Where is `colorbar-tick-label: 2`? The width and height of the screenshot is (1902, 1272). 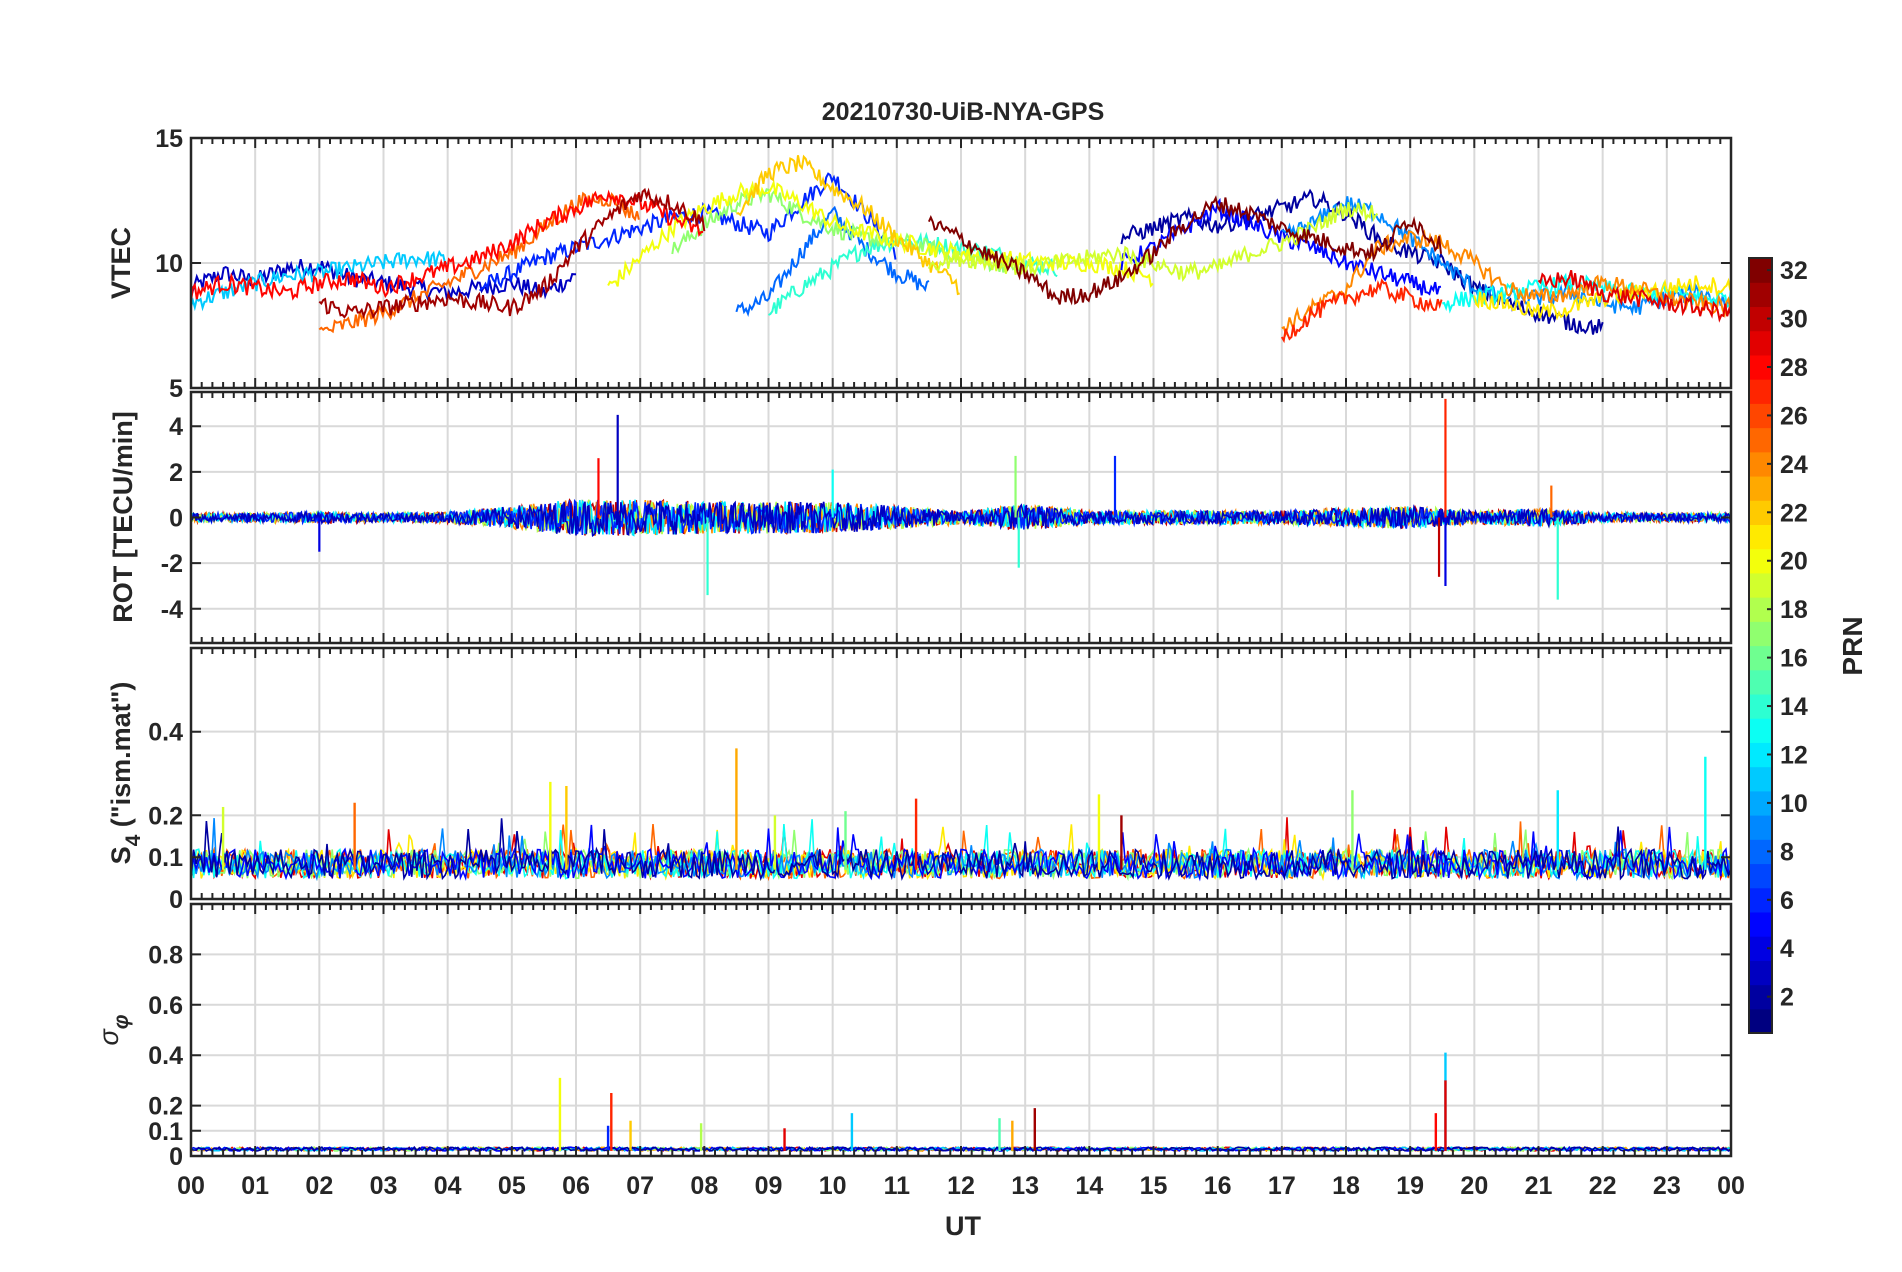
colorbar-tick-label: 2 is located at coordinates (1787, 998).